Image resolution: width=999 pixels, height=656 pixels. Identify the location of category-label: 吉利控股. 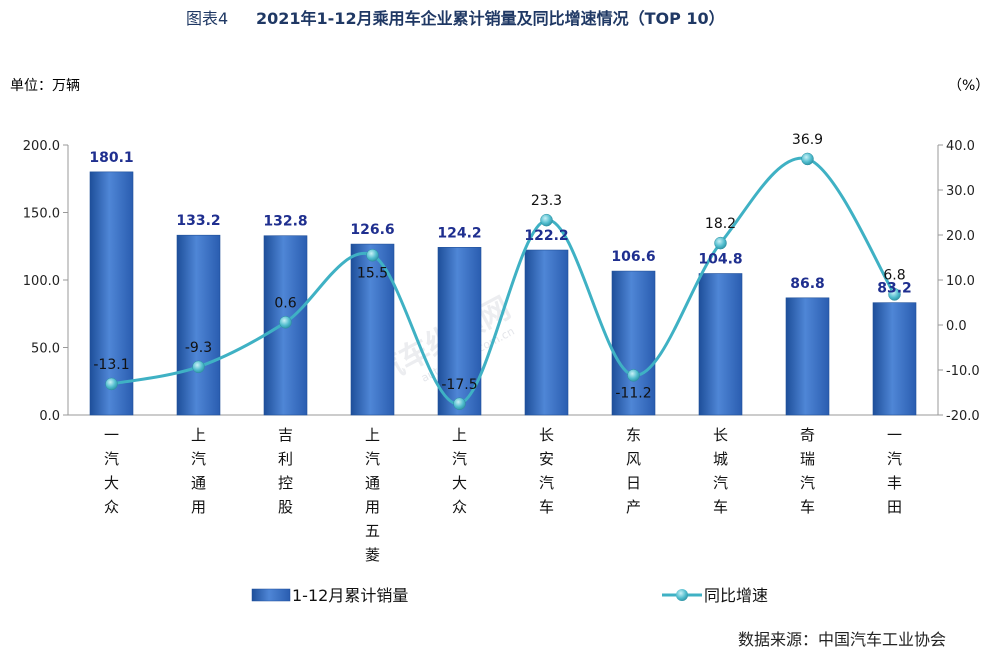
(285, 471).